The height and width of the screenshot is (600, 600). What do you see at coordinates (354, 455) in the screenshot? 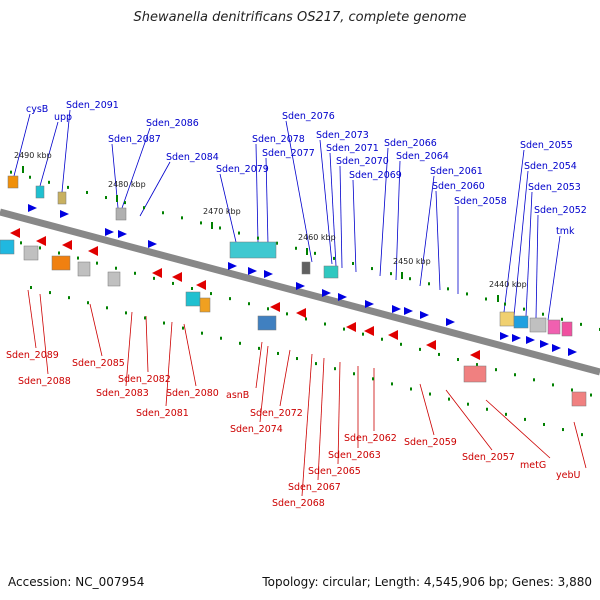
I see `bottom-gene-label: Sden_2063` at bounding box center [354, 455].